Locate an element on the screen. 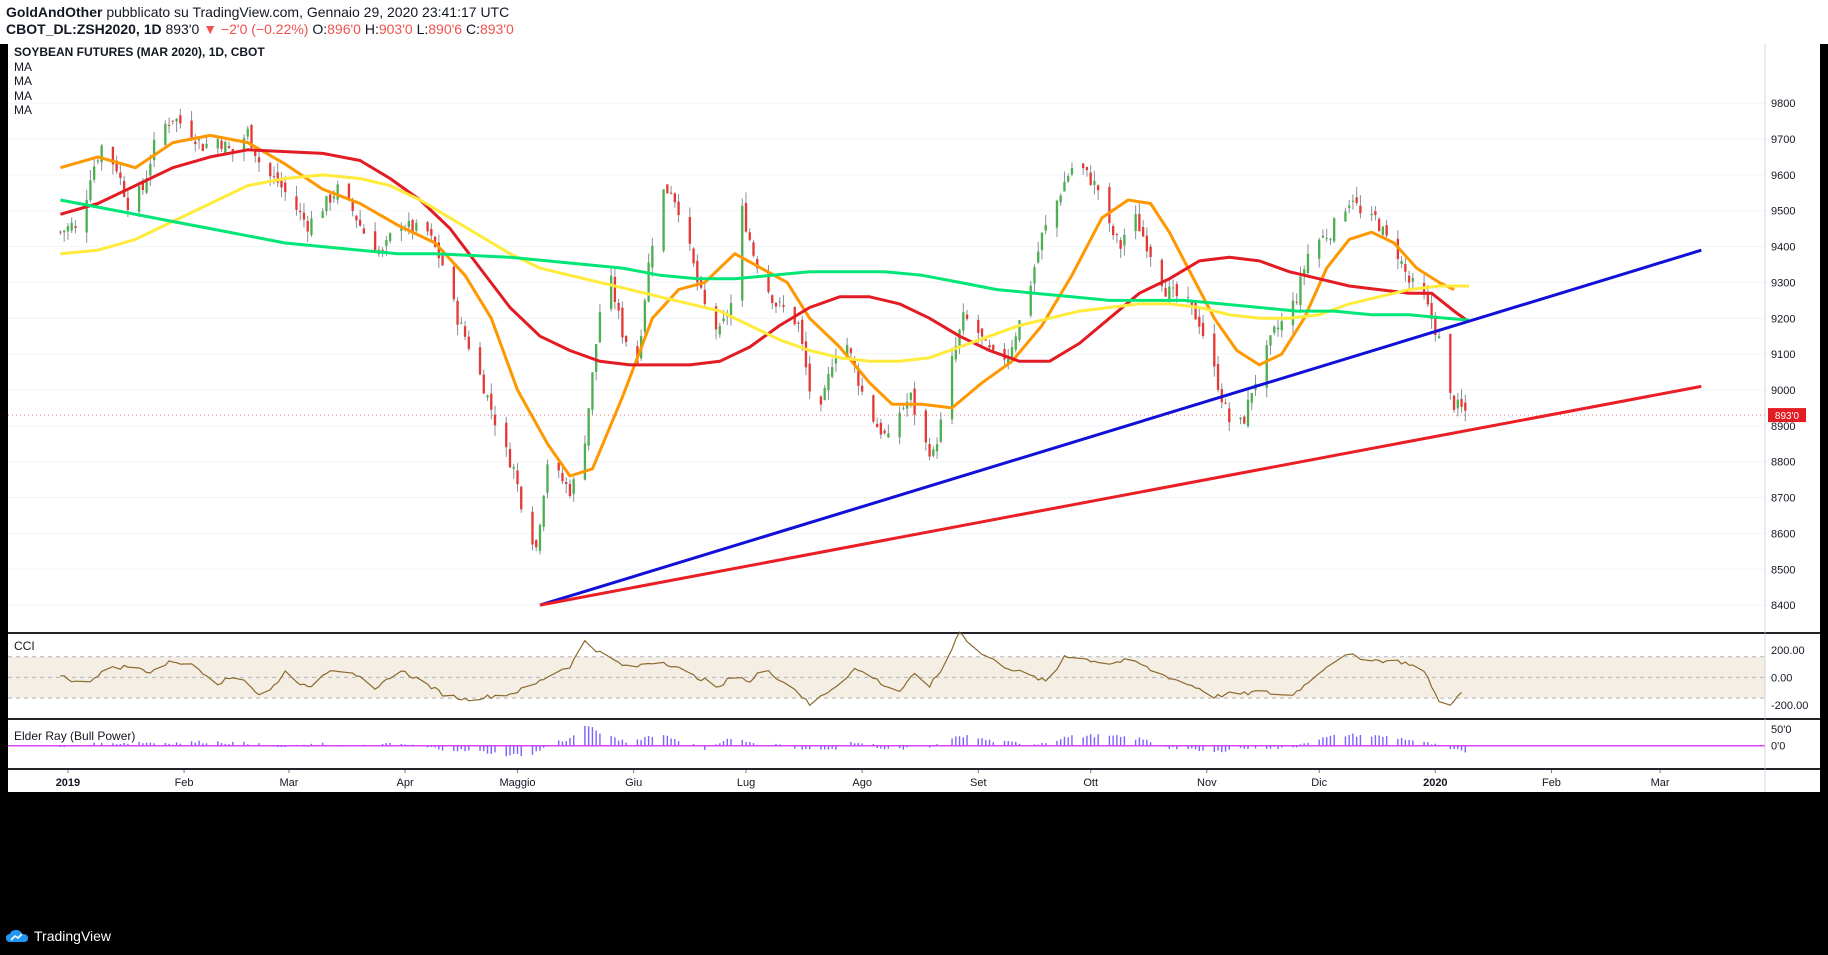 Image resolution: width=1828 pixels, height=955 pixels. low-value: 890'6 is located at coordinates (445, 29).